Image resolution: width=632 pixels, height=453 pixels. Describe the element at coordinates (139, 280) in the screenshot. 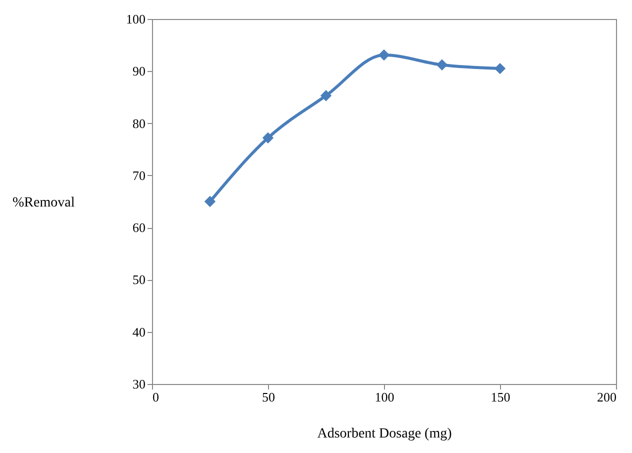

I see `y-tick-label: 50` at that location.